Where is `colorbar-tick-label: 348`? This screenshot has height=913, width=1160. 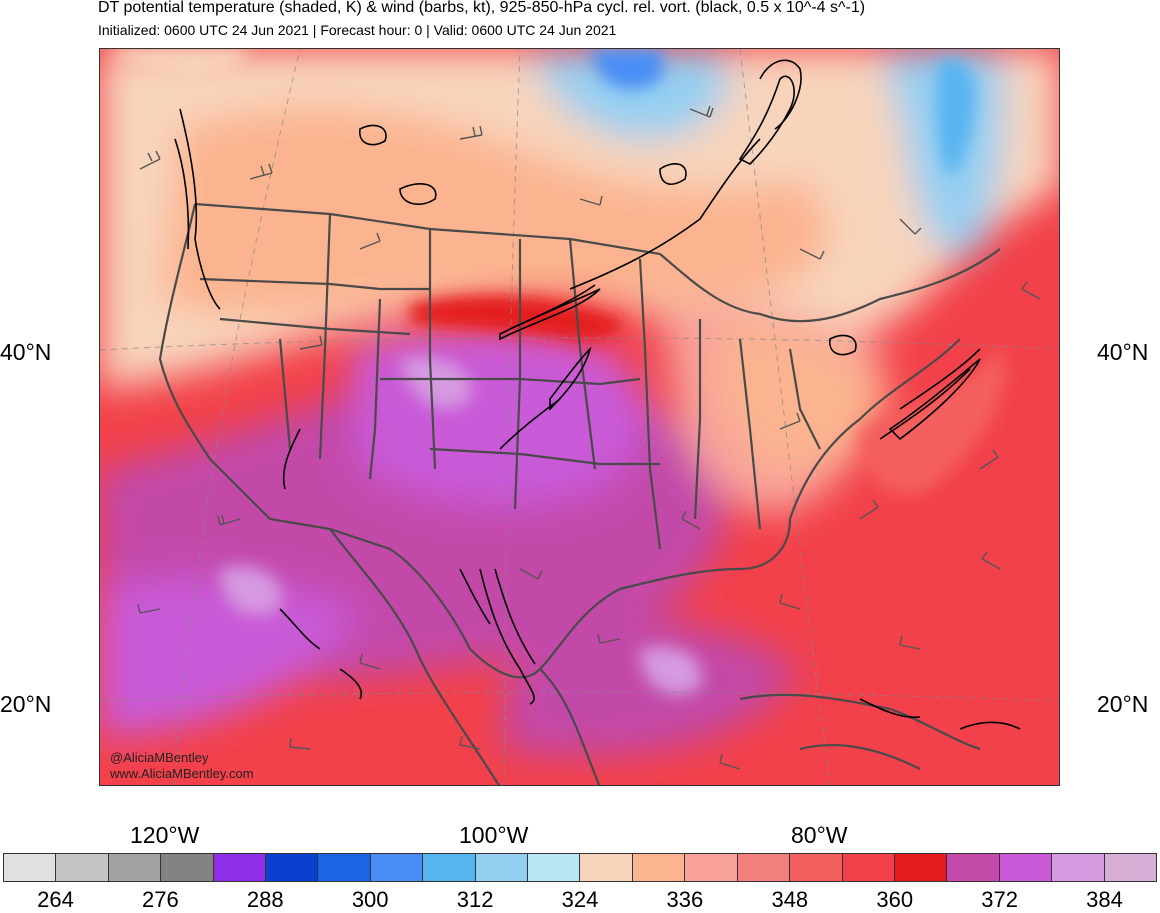 colorbar-tick-label: 348 is located at coordinates (790, 899).